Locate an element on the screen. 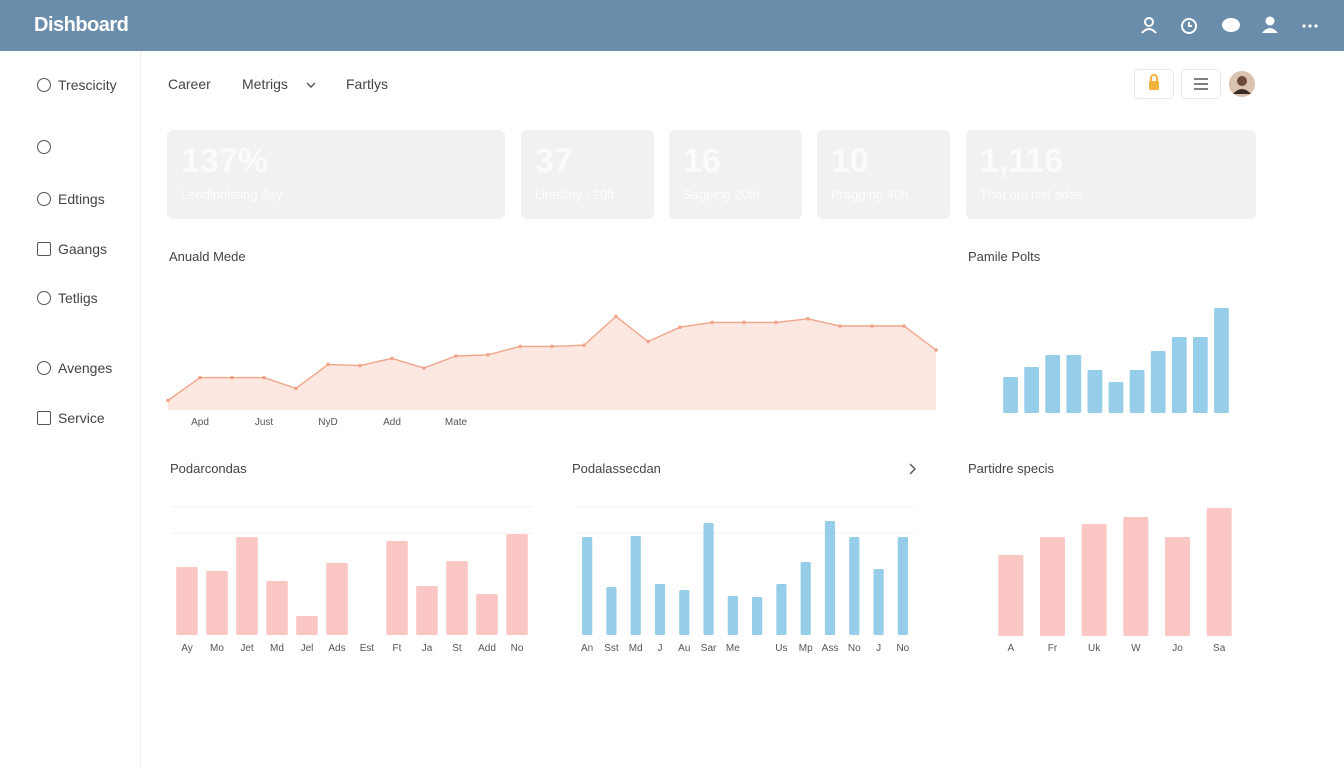  stat-card: 10 Pragging 40h is located at coordinates (883, 174).